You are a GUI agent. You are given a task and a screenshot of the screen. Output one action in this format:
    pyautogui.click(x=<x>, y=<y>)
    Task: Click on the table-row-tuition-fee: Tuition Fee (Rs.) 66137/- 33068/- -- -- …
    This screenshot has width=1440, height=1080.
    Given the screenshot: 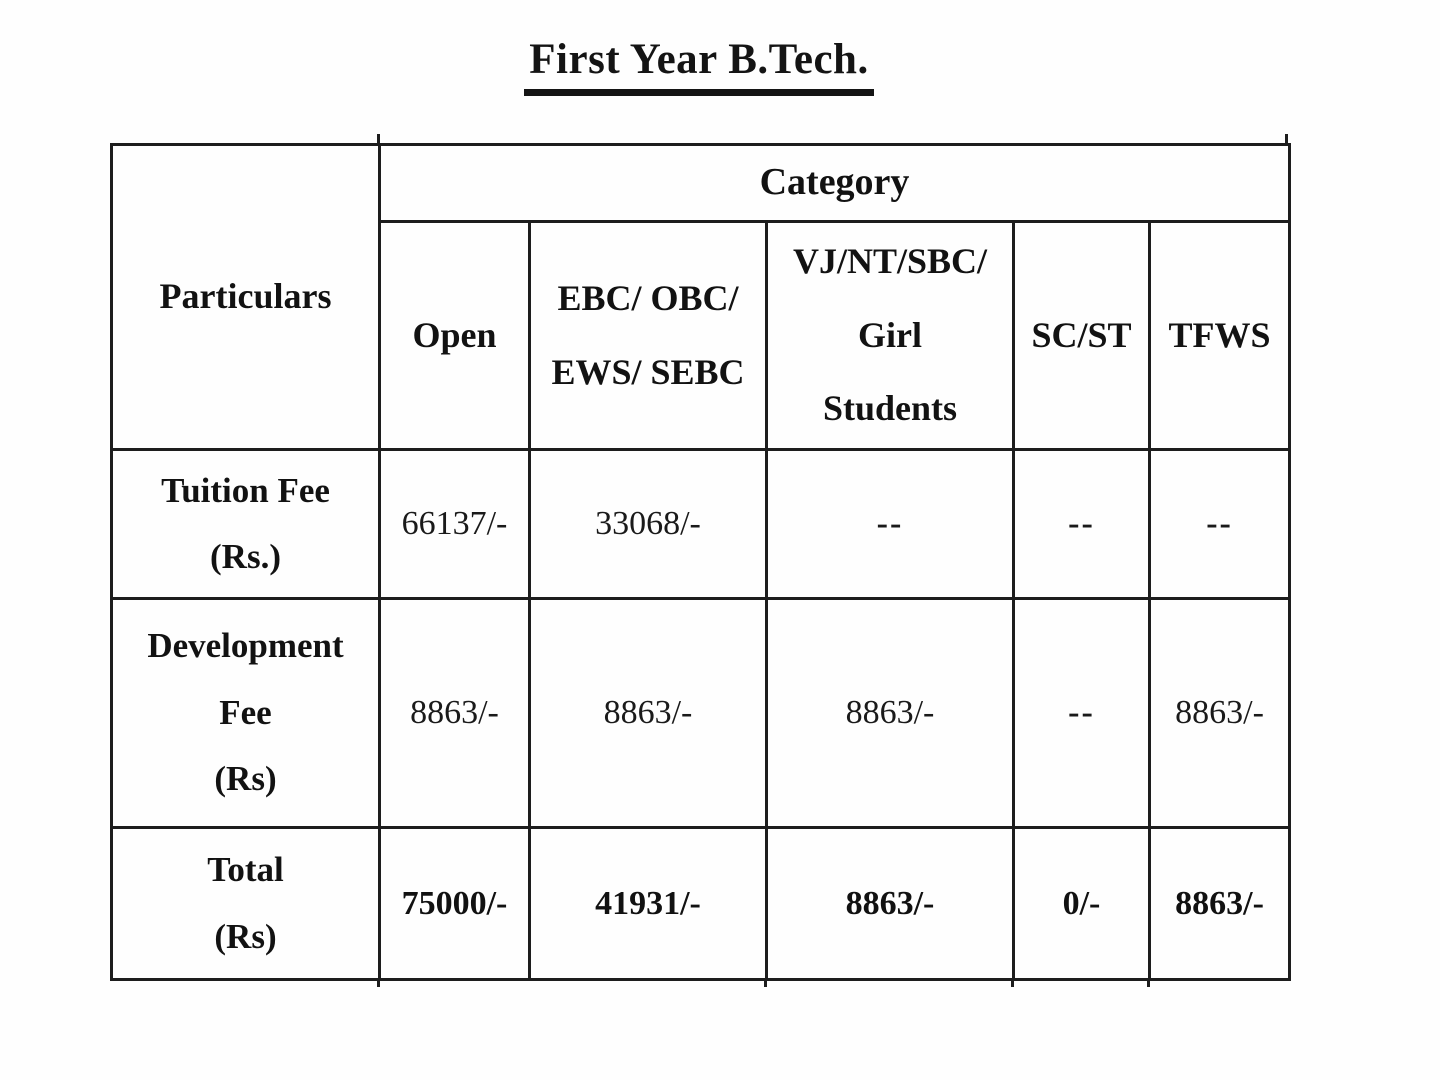 What is the action you would take?
    pyautogui.click(x=701, y=524)
    